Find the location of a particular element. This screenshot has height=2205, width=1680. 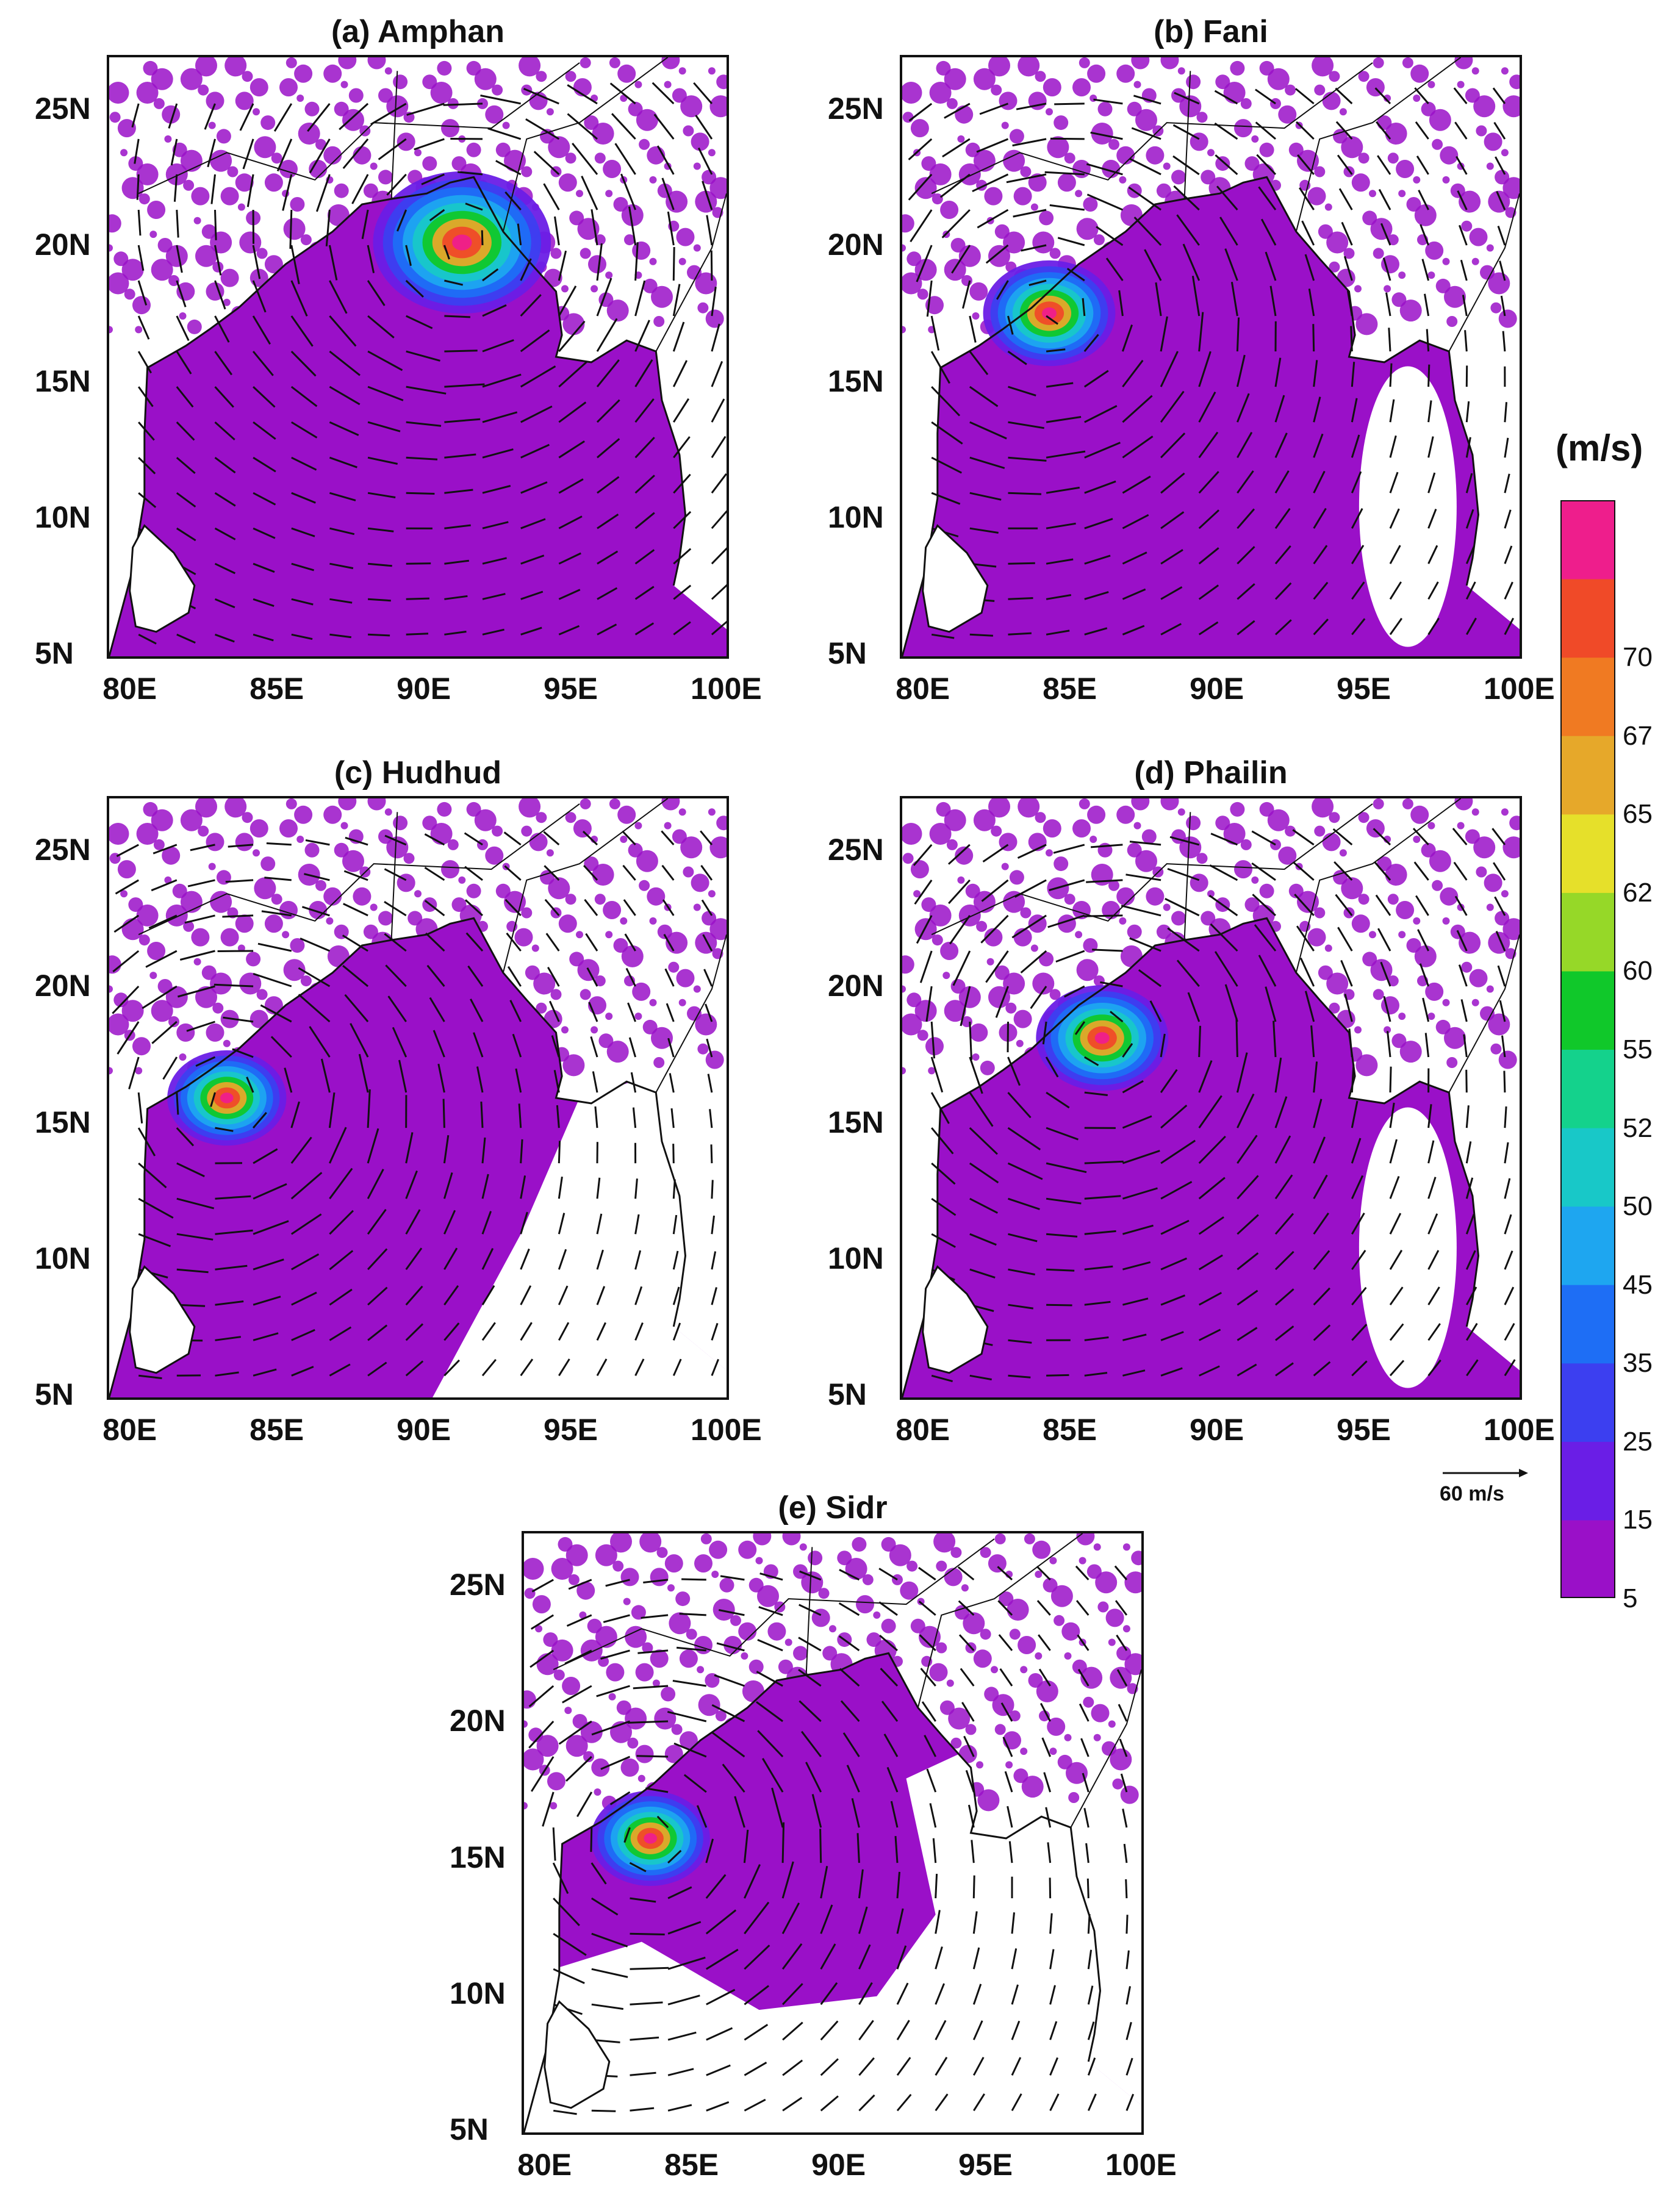

coastline is located at coordinates (398, 1157).